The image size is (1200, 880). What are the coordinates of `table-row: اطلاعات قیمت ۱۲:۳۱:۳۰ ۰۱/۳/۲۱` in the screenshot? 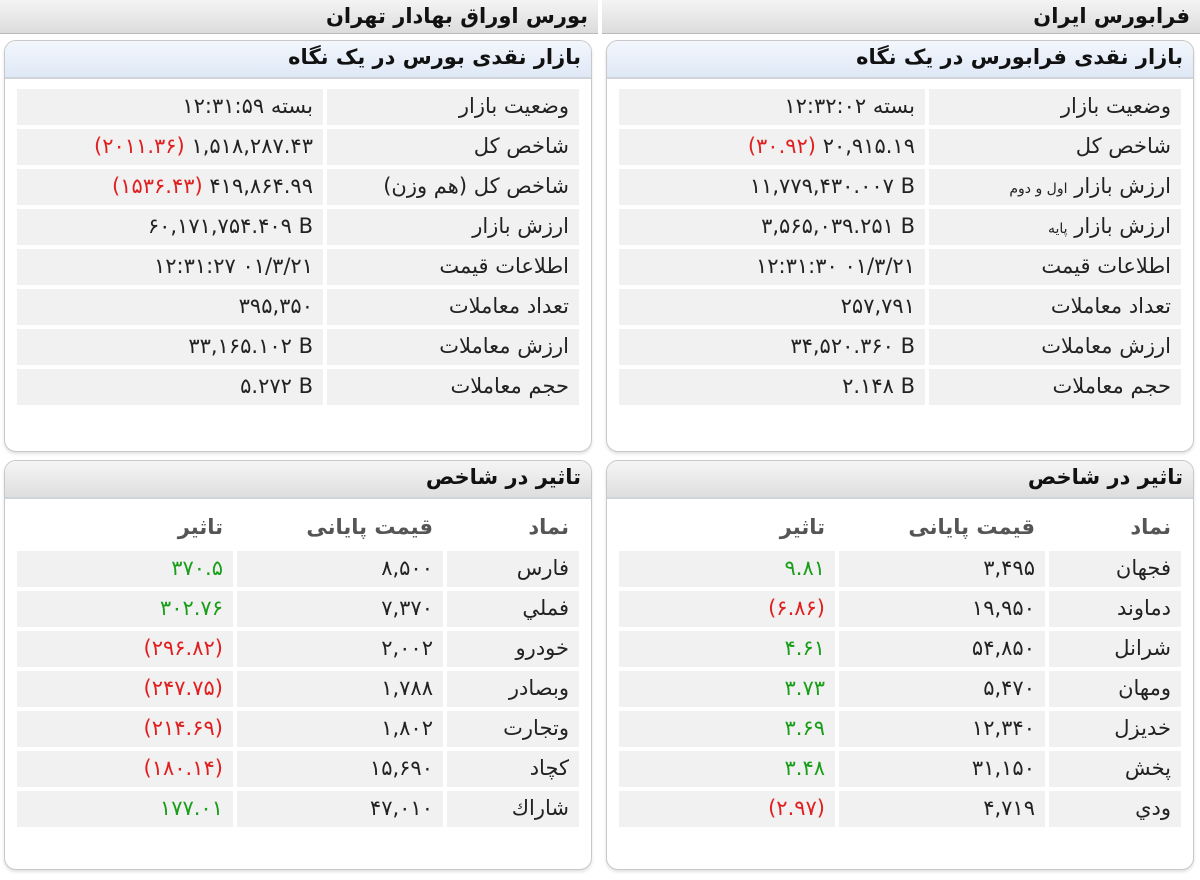 It's located at (900, 267).